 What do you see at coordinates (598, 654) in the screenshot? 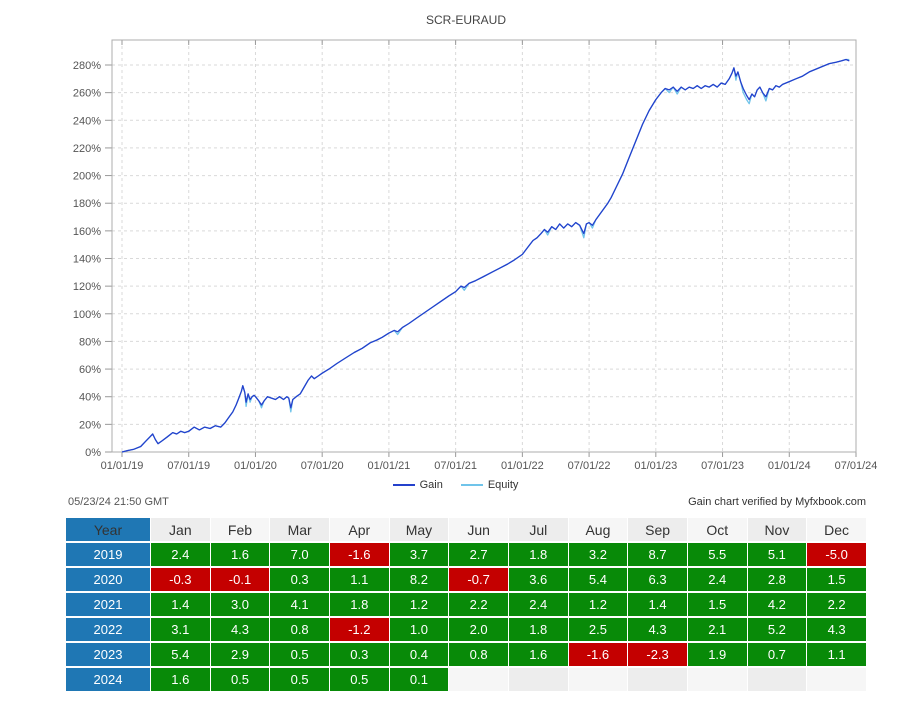
I see `monthly-return-cell: -1.6` at bounding box center [598, 654].